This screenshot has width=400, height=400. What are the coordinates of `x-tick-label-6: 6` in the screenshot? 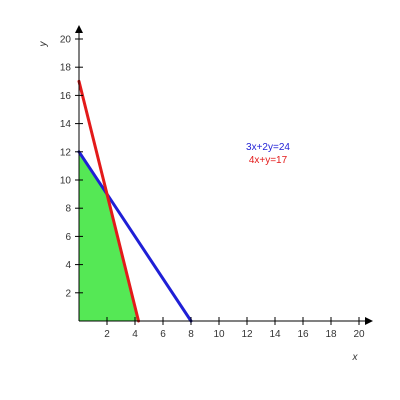 It's located at (163, 334).